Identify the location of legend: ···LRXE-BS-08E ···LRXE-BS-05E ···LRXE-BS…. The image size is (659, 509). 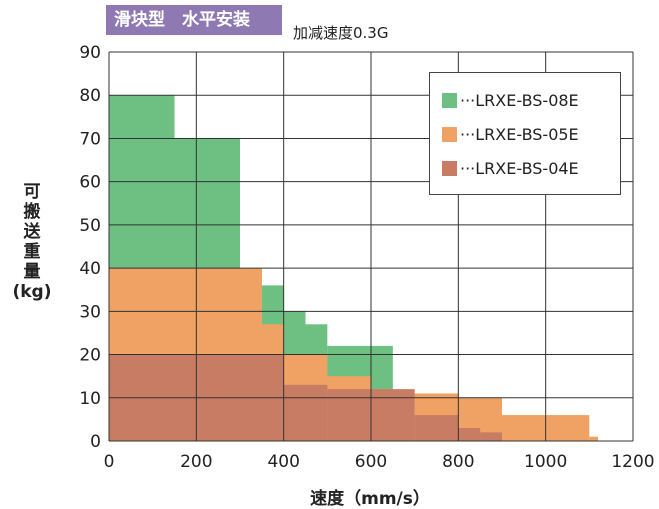
(525, 133).